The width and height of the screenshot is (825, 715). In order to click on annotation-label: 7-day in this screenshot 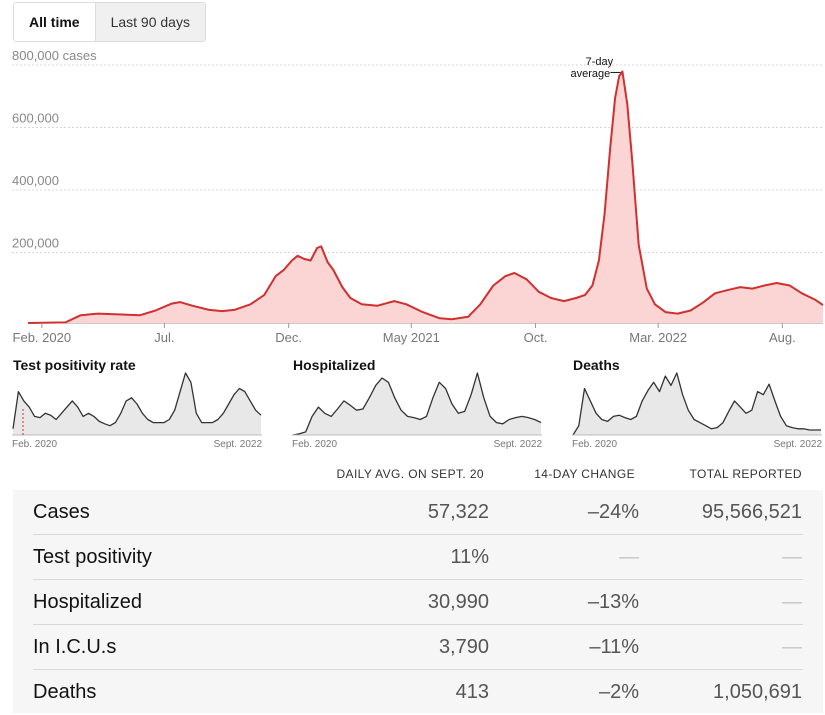, I will do `click(600, 62)`.